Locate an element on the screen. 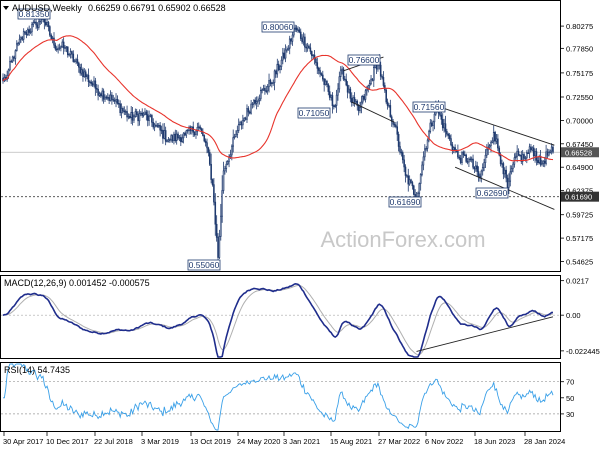  price-tick-label: 0.59725 is located at coordinates (579, 215).